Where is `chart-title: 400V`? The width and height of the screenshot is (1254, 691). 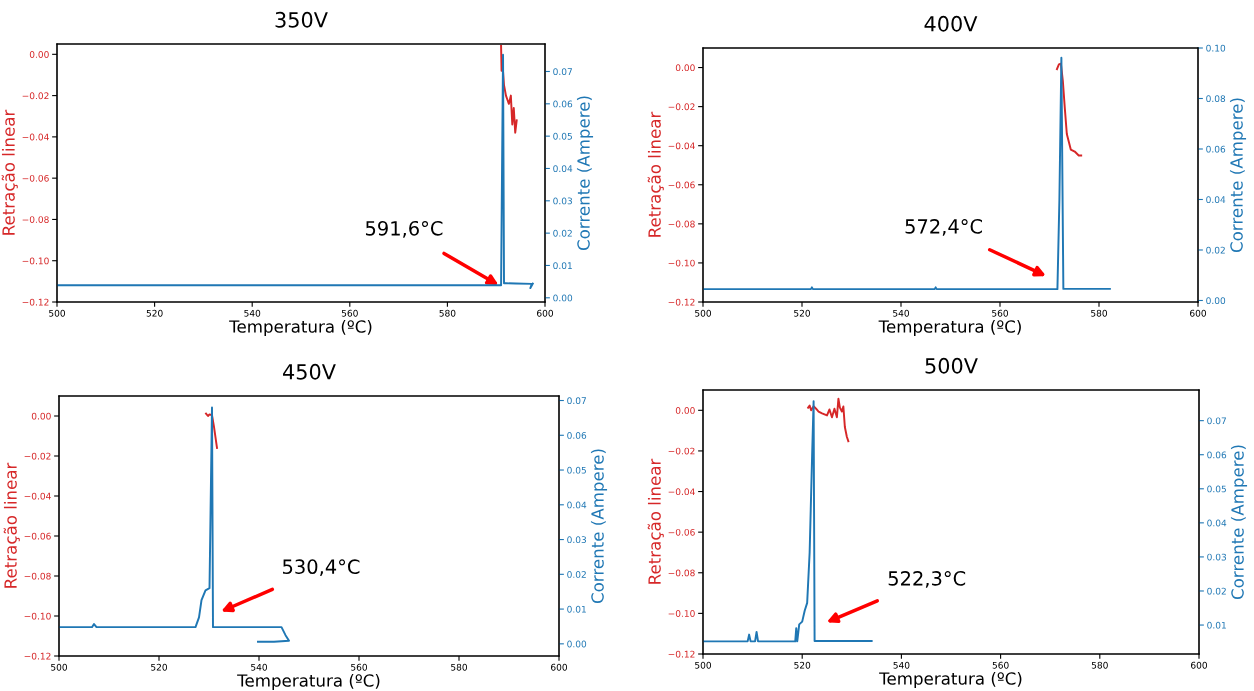
chart-title: 400V is located at coordinates (951, 23).